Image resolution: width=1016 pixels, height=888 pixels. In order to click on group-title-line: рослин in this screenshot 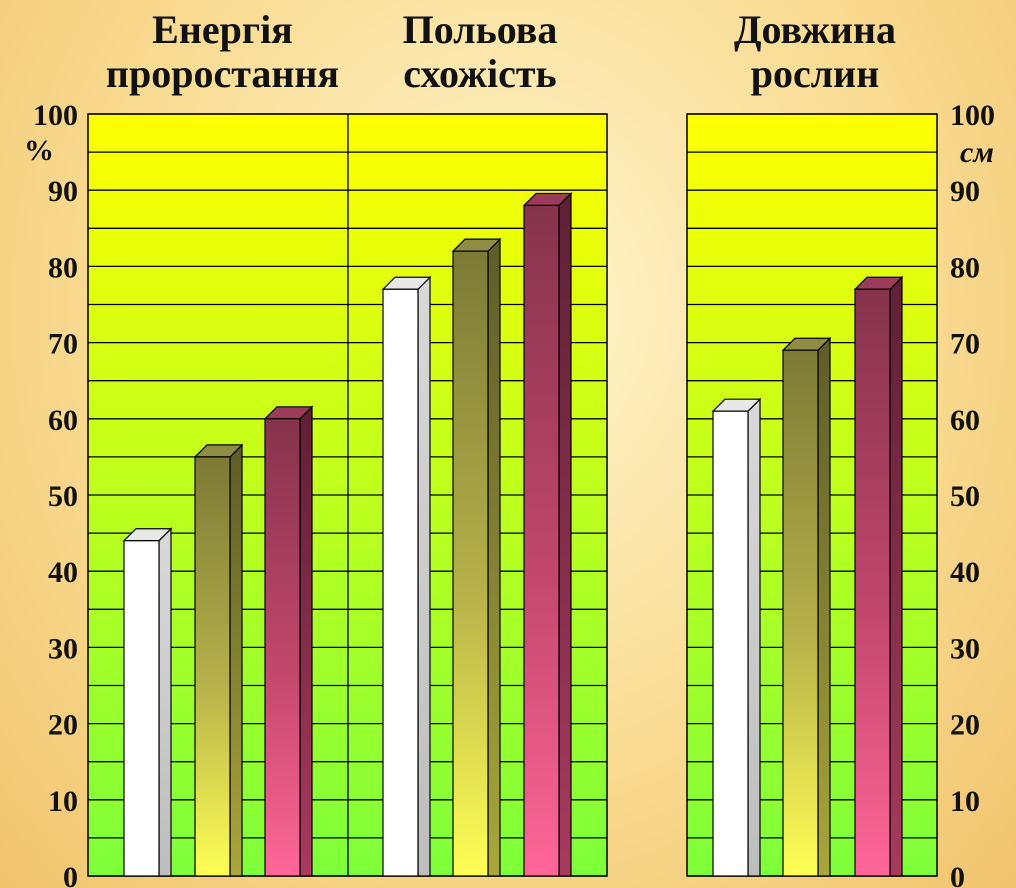, I will do `click(815, 73)`.